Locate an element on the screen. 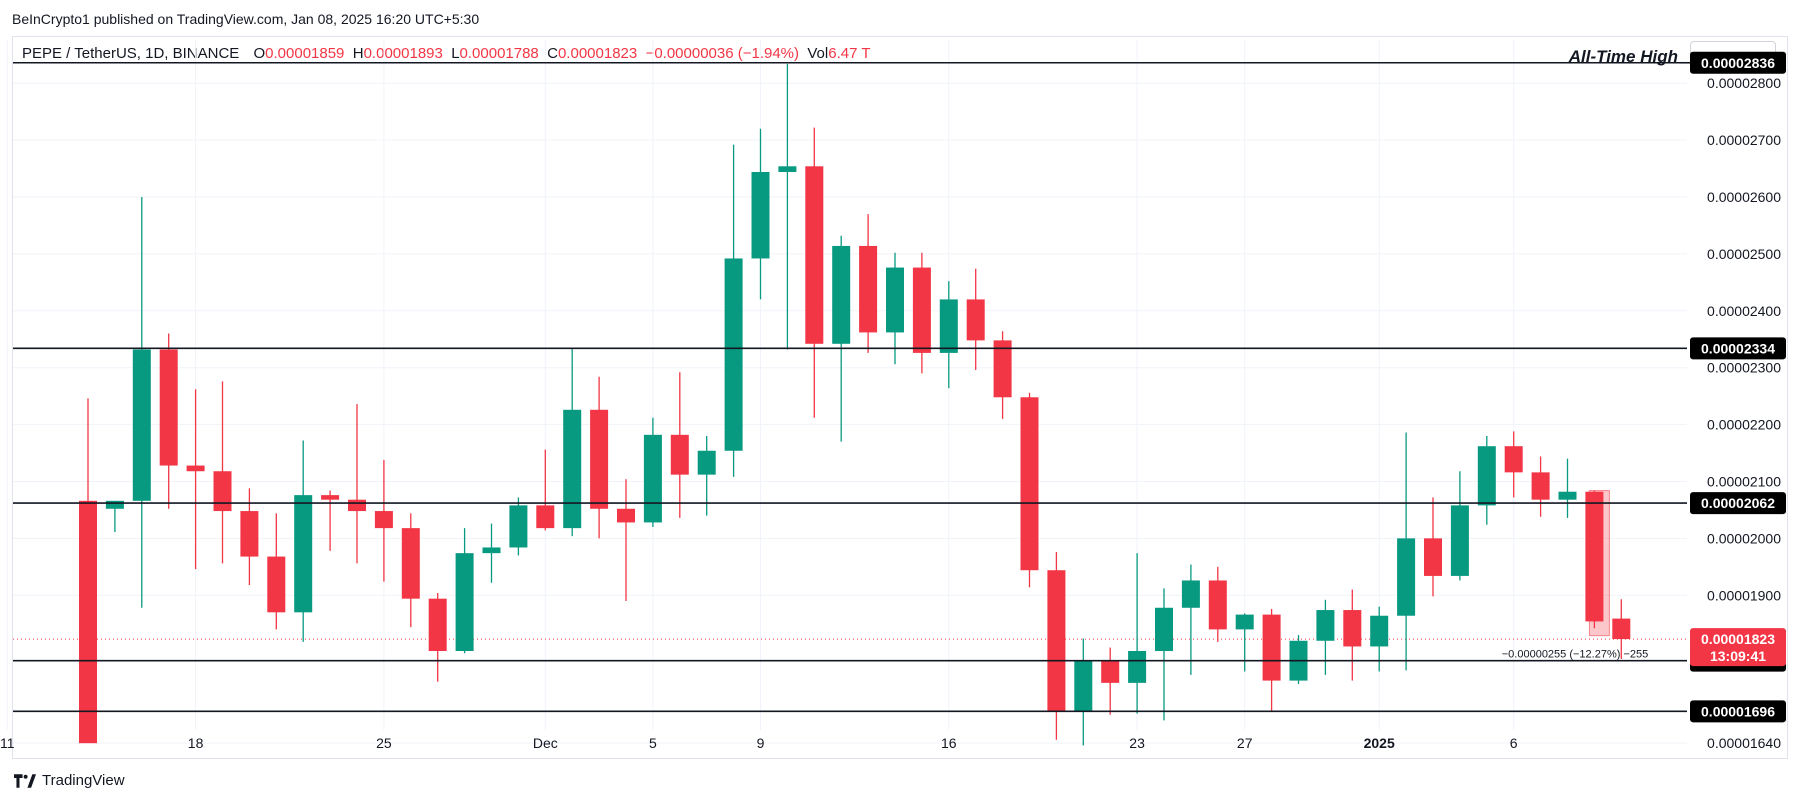 The image size is (1804, 803). y-tick-label: 0.00002000 is located at coordinates (1744, 538).